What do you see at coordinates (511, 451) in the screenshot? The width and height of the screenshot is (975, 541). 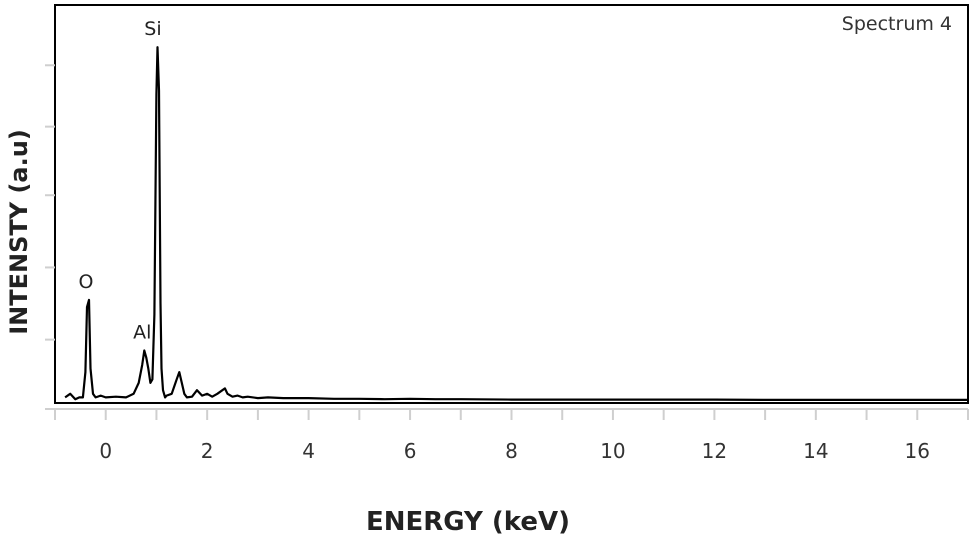 I see `x-tick-label: 8` at bounding box center [511, 451].